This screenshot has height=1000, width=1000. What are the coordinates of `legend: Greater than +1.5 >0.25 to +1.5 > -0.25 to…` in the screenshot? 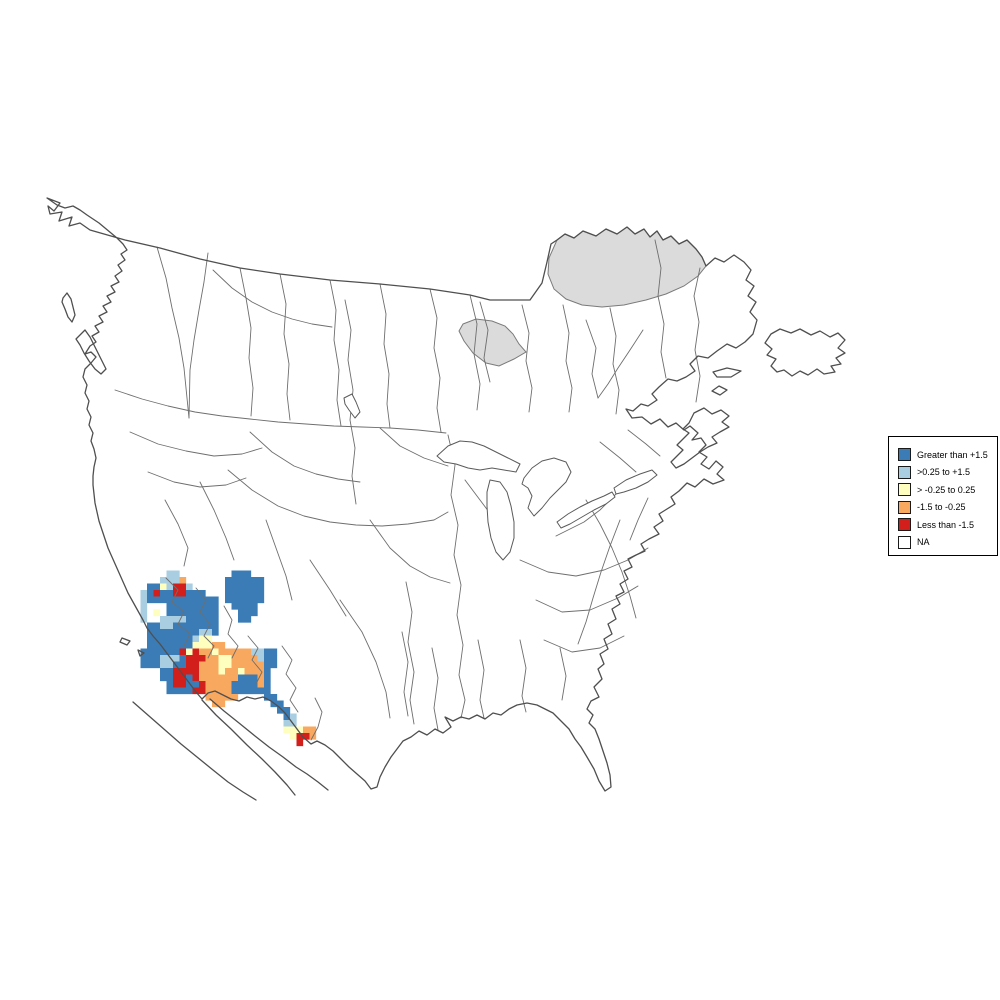 It's located at (943, 496).